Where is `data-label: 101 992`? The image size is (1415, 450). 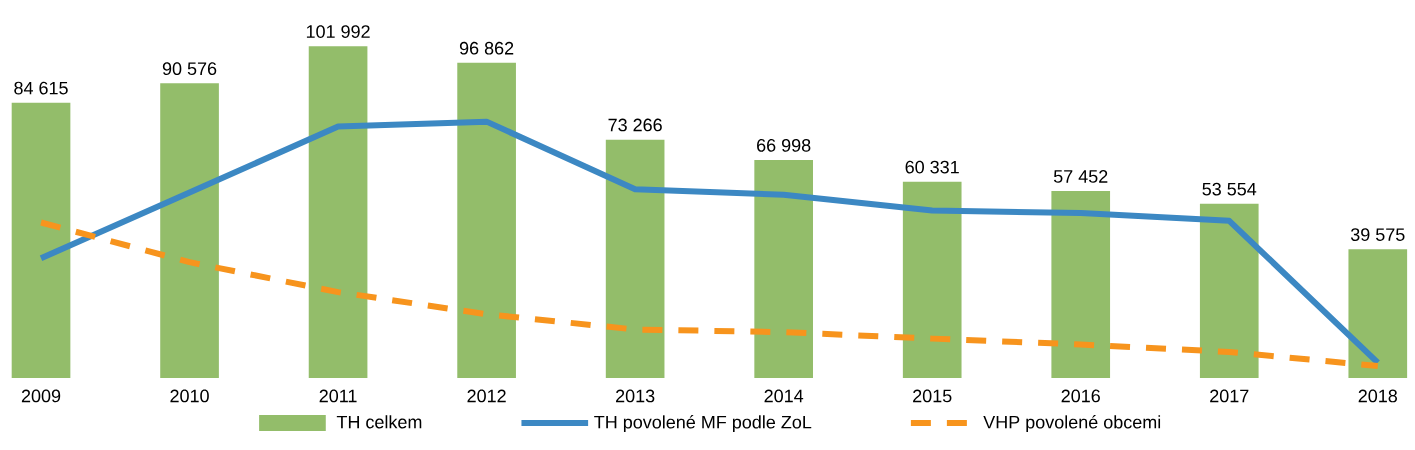
data-label: 101 992 is located at coordinates (338, 31).